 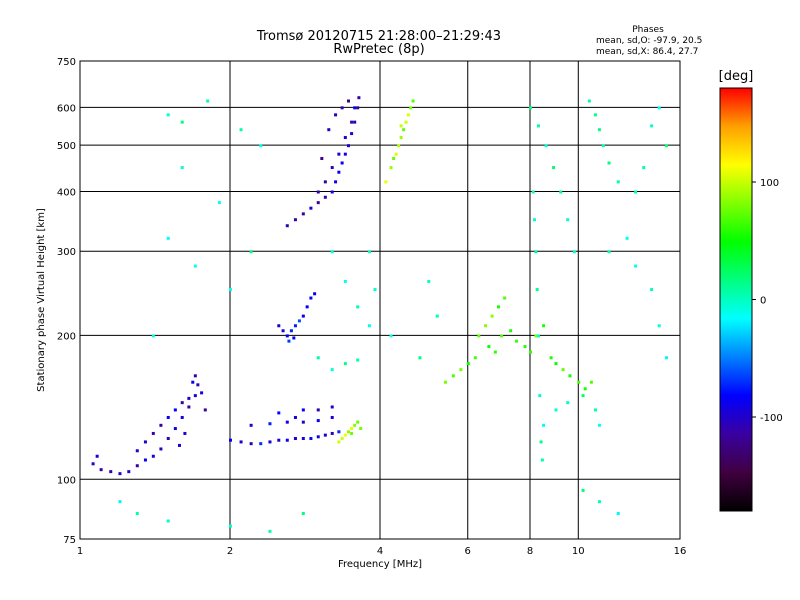 What do you see at coordinates (230, 551) in the screenshot?
I see `x-tick-label: 2` at bounding box center [230, 551].